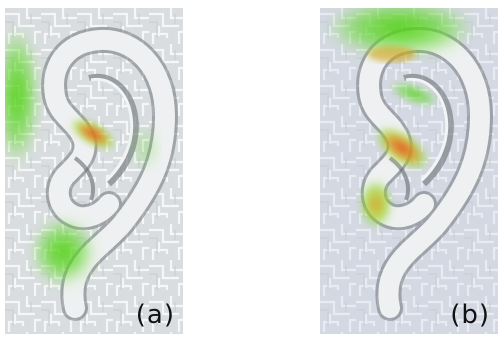 The width and height of the screenshot is (500, 340). Describe the element at coordinates (470, 315) in the screenshot. I see `panel-label-b: (b)` at that location.